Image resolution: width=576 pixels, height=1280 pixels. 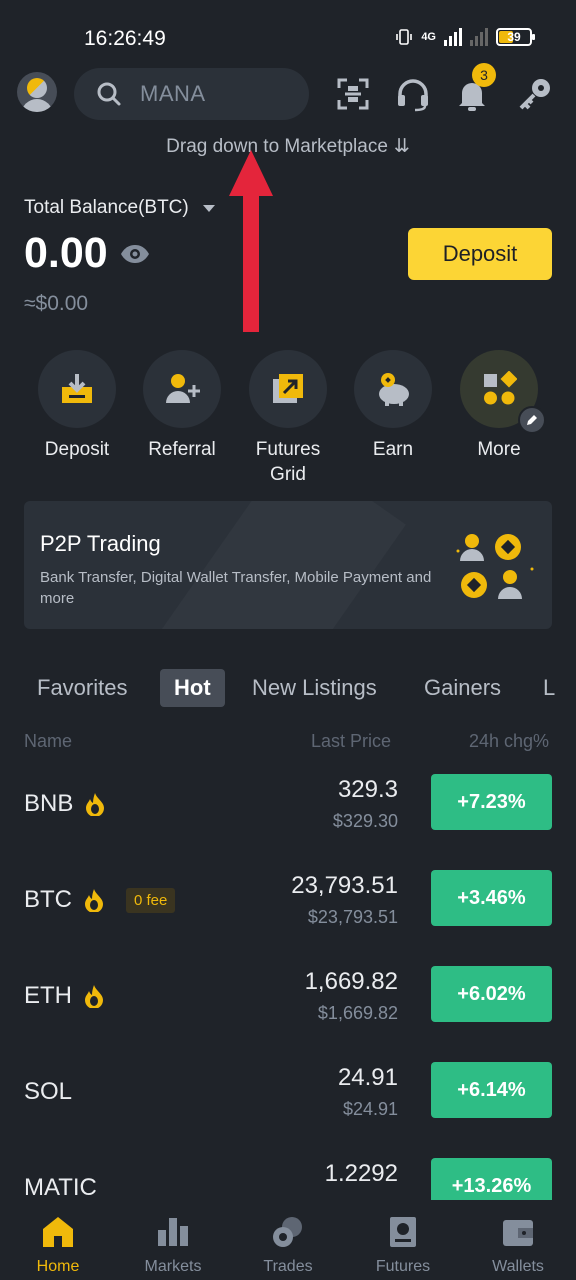 What do you see at coordinates (60, 1187) in the screenshot?
I see `market-symbol: MATIC` at bounding box center [60, 1187].